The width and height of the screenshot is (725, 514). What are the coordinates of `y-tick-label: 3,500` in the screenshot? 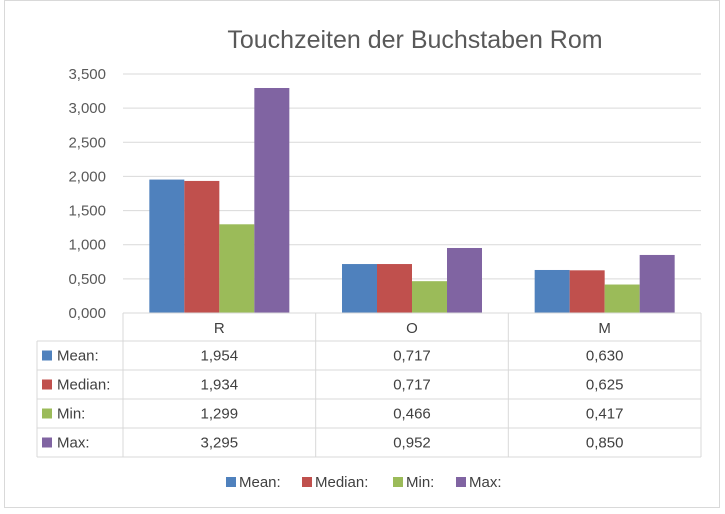 It's located at (87, 74).